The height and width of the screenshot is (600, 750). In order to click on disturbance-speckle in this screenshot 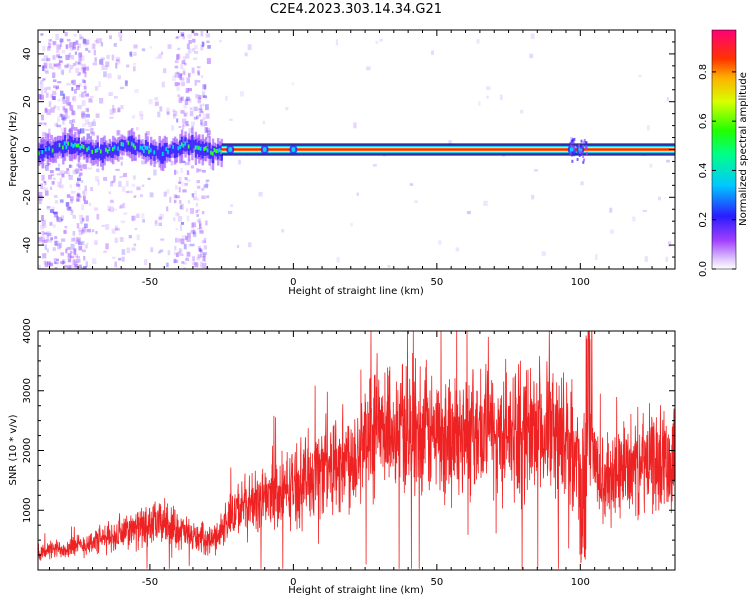, I will do `click(572, 153)`.